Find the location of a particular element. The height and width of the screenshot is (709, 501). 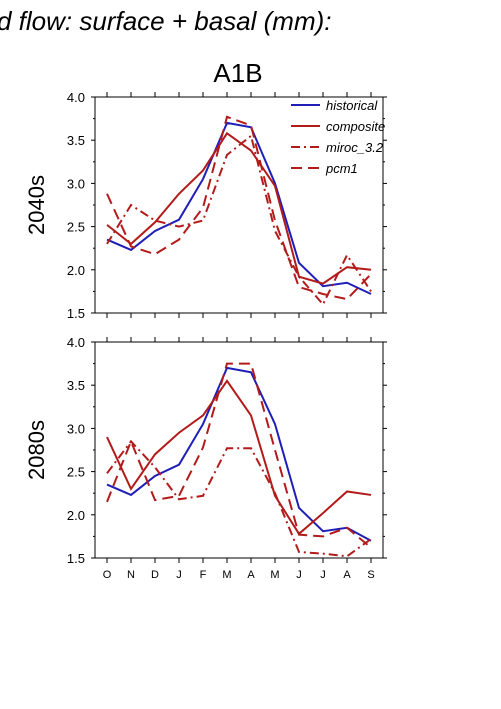

row-label: 2040s is located at coordinates (36, 205).